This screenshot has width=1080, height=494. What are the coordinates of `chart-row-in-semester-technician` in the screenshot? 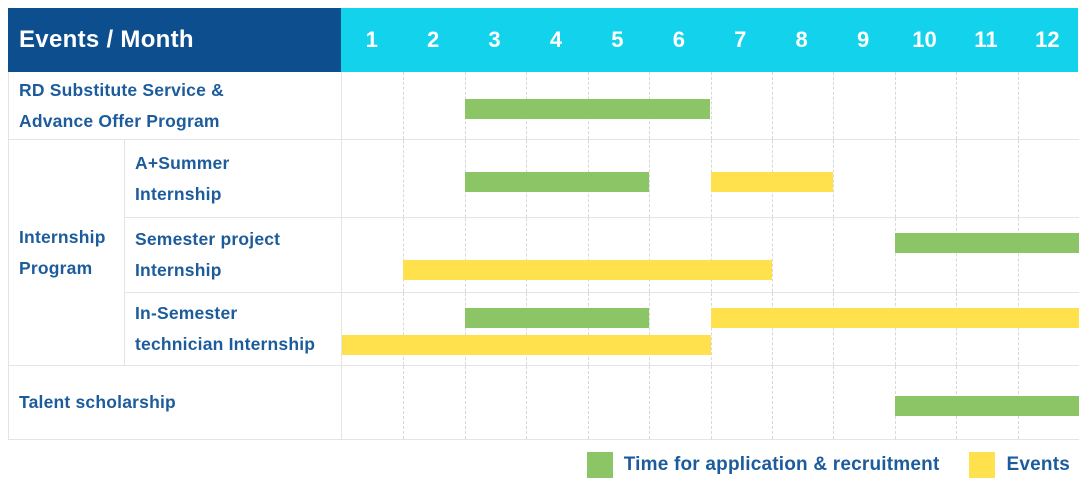 It's located at (710, 329).